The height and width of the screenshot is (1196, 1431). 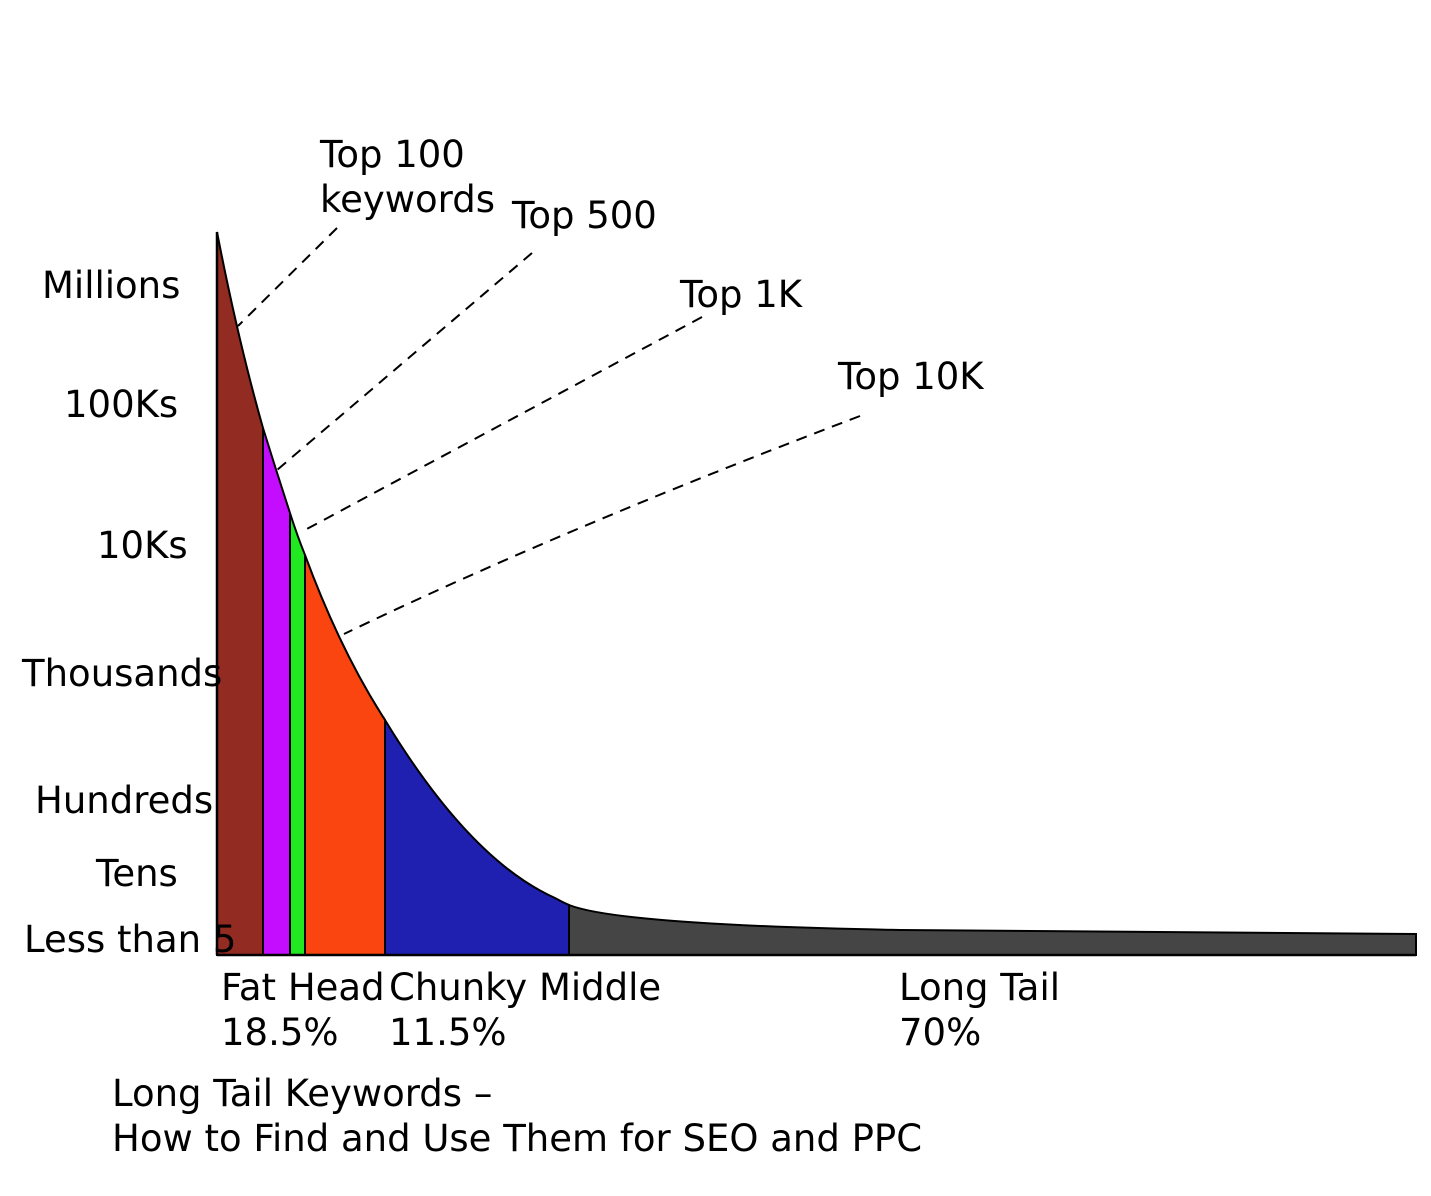 I want to click on leader-lines, so click(x=549, y=431).